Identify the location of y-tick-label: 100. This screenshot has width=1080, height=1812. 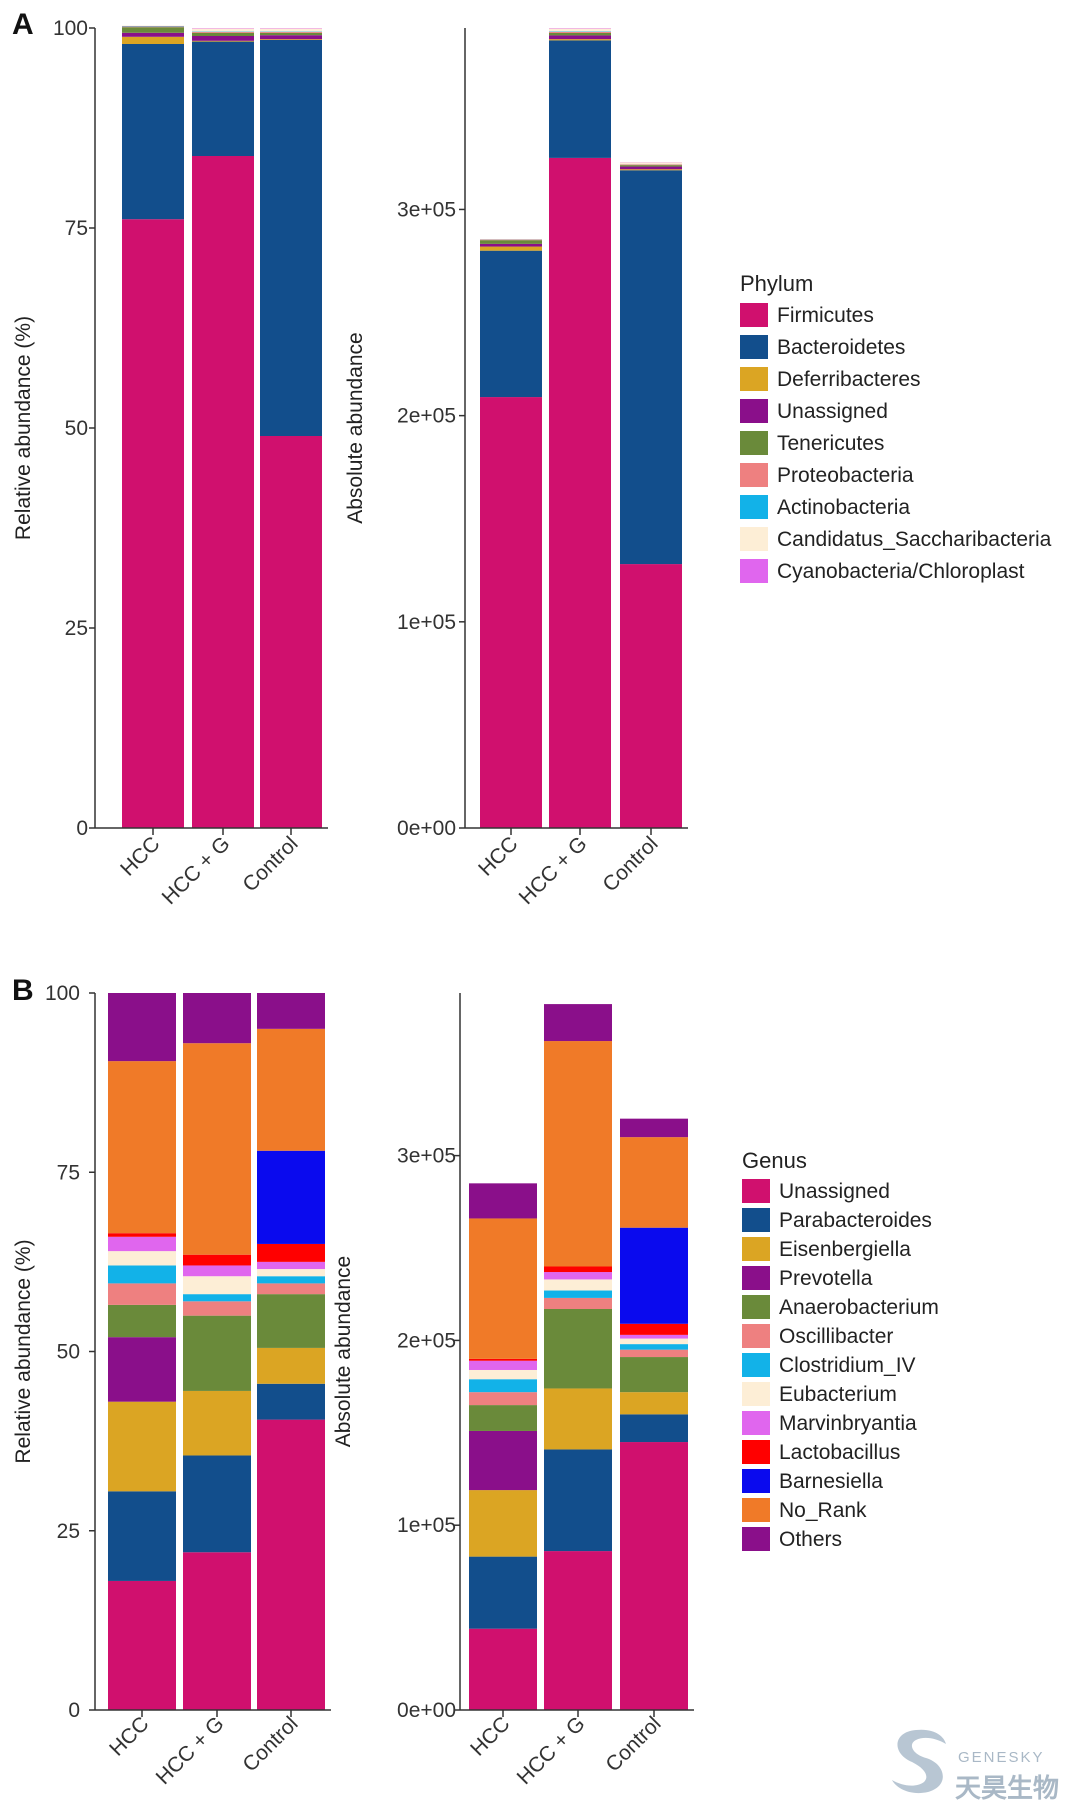
(70, 28).